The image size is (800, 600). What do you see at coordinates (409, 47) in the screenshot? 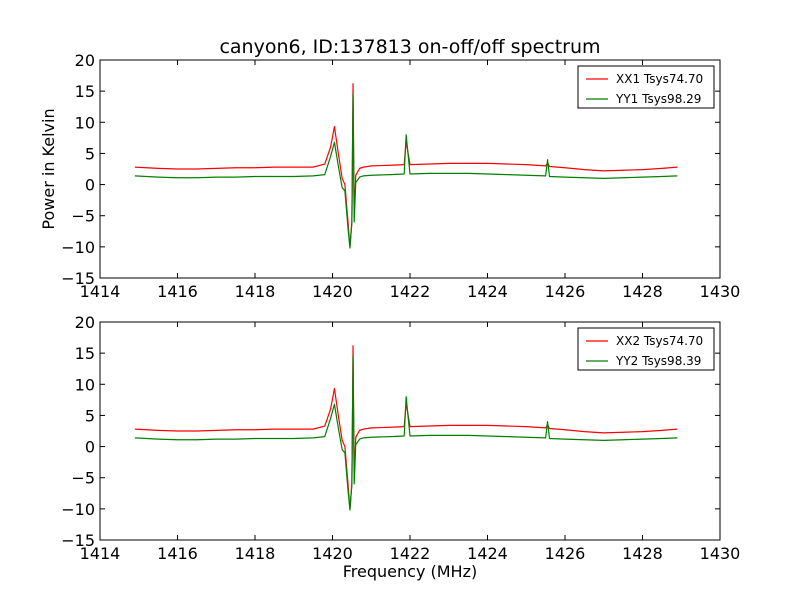
I see `figure-title: canyon6, ID:137813 on-off/off spectrum` at bounding box center [409, 47].